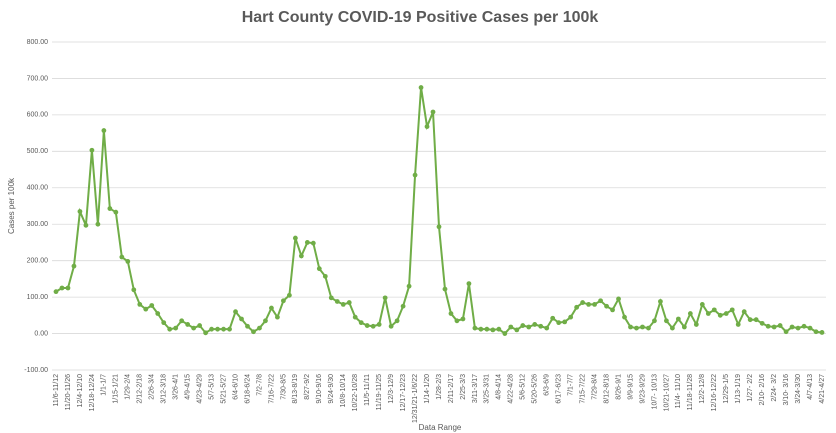 This screenshot has height=433, width=836. I want to click on x-tick-label: 5/6-5/12, so click(523, 387).